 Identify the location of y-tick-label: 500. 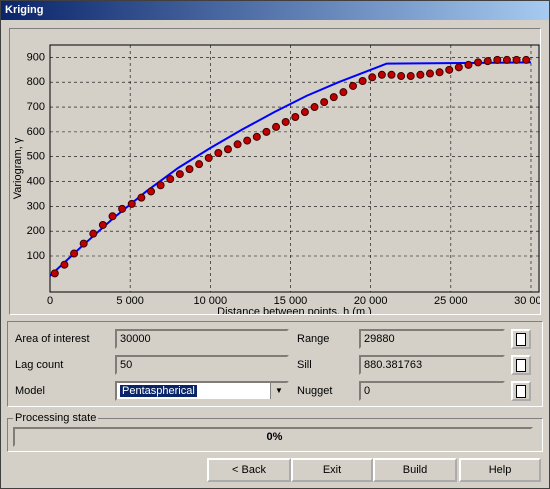
(36, 157).